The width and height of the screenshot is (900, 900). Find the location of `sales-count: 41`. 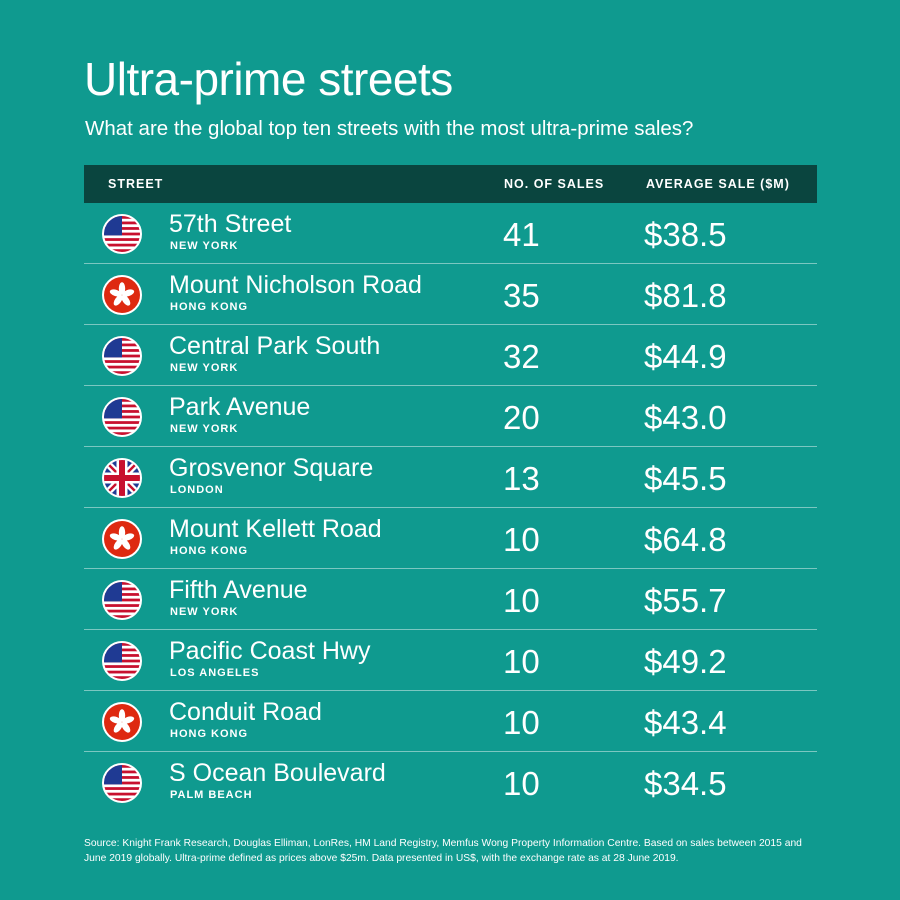

sales-count: 41 is located at coordinates (521, 234).